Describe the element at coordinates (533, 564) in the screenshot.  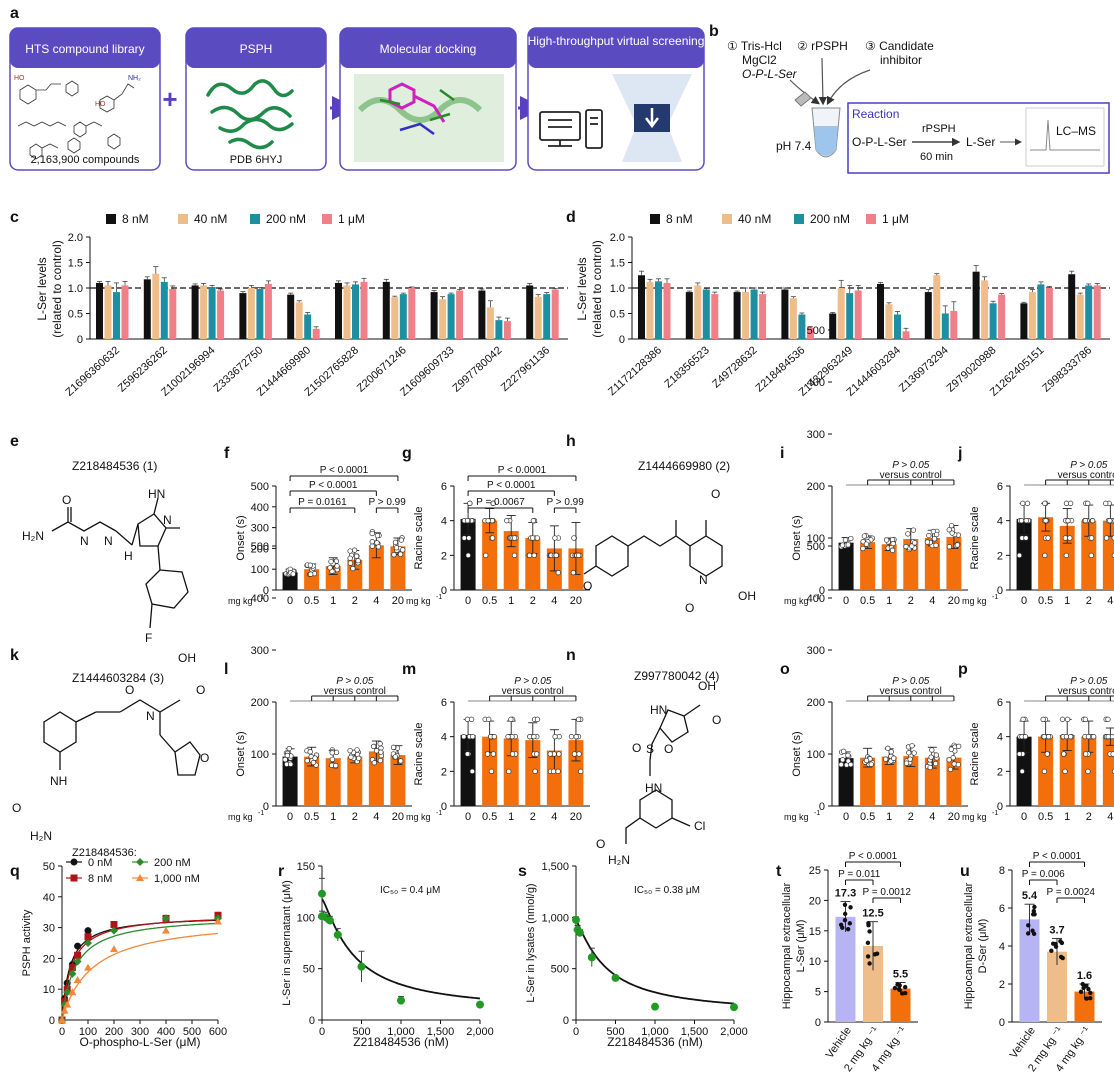
I see `g-bar` at that location.